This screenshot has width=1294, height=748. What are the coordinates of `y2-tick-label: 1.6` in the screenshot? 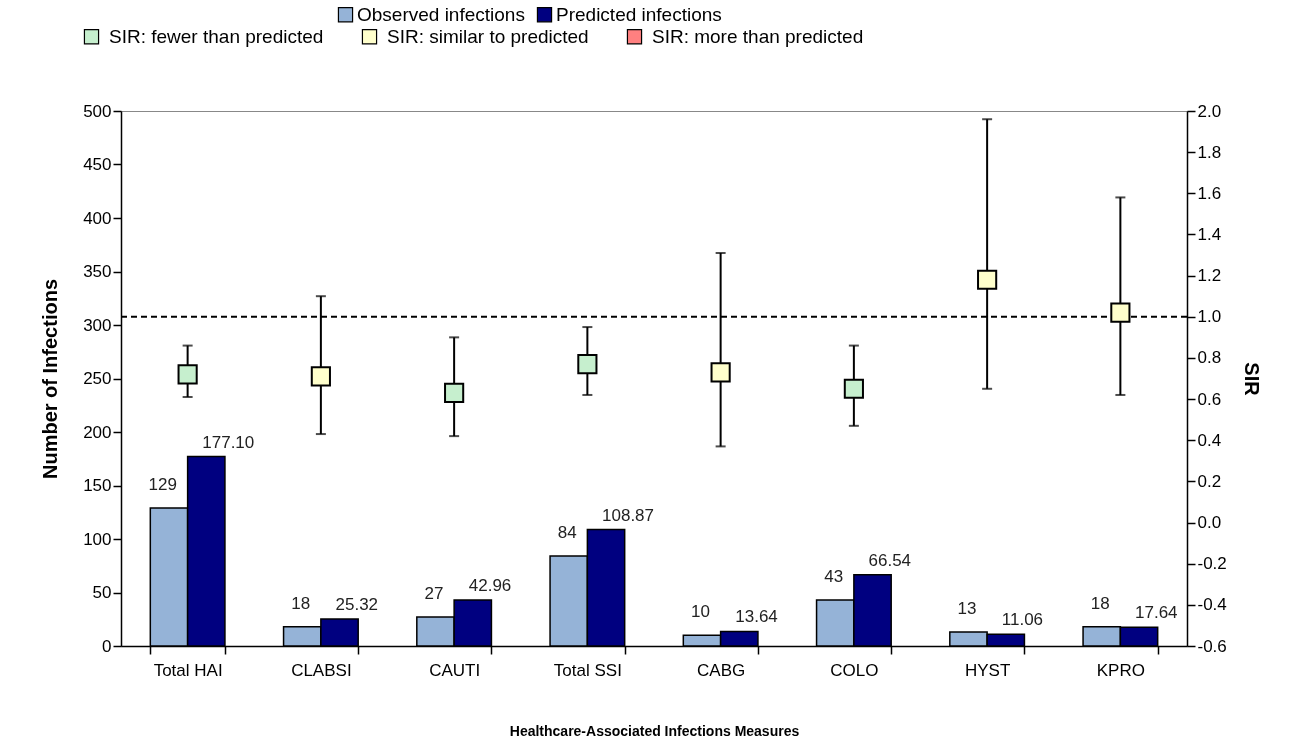 It's located at (1209, 193).